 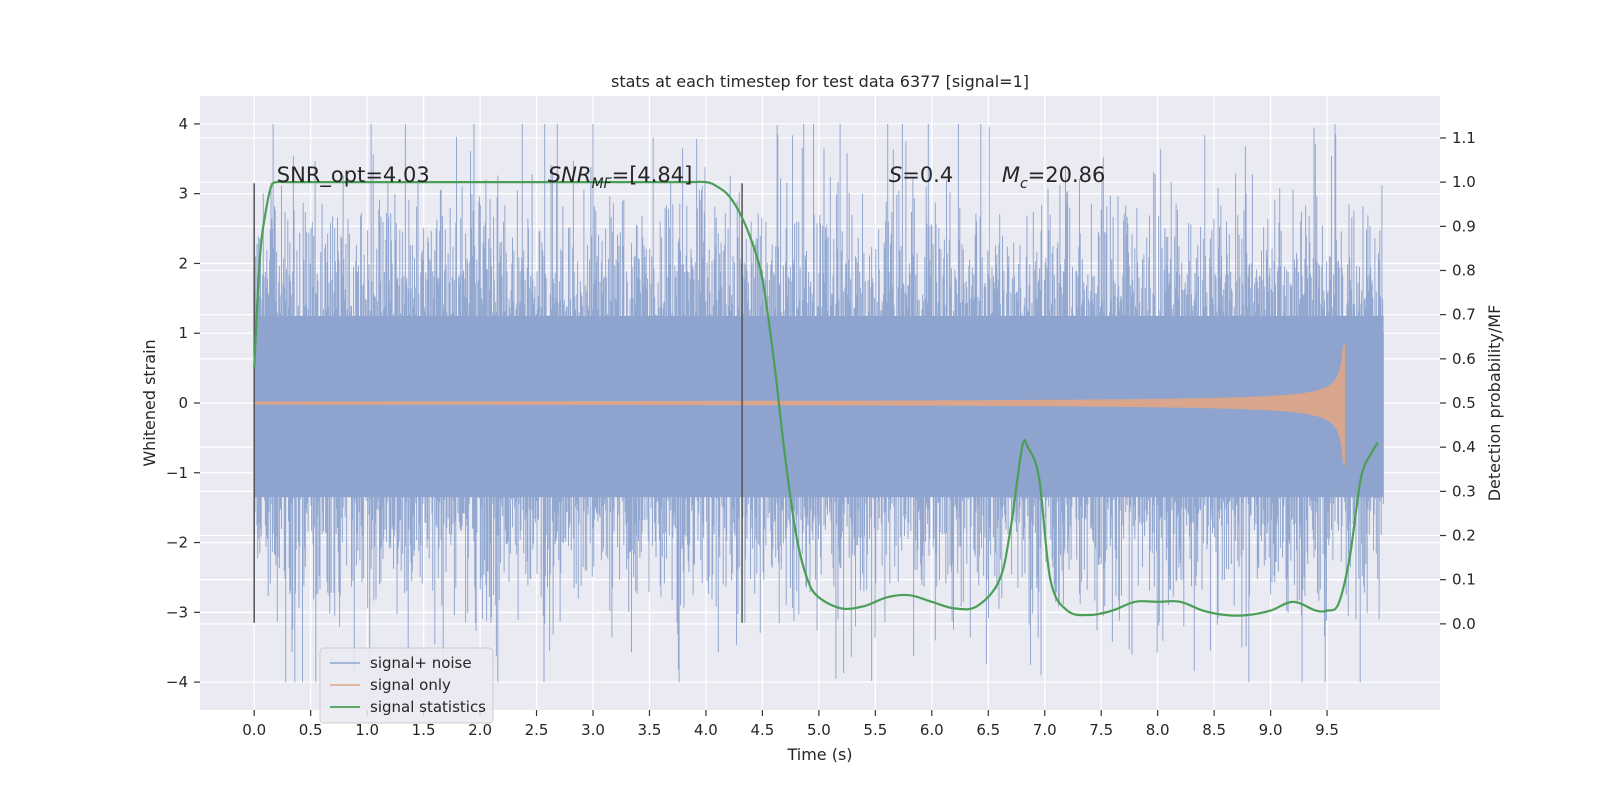 I want to click on stat-annotation: SNR_opt=4.03, so click(x=353, y=175).